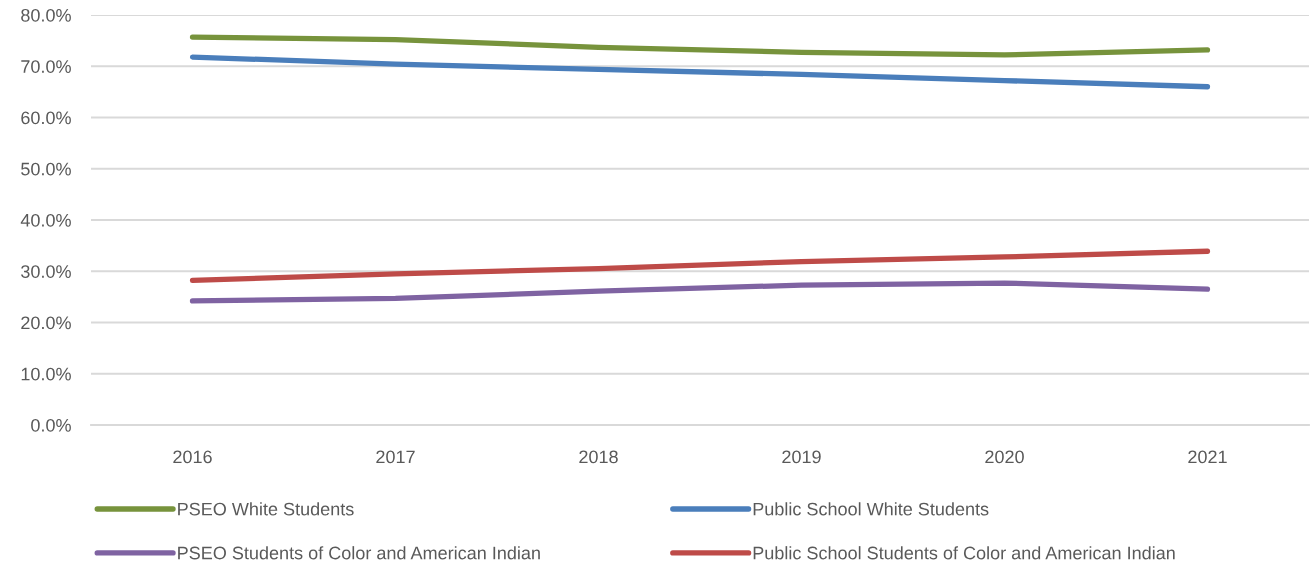  Describe the element at coordinates (46, 323) in the screenshot. I see `y-tick-label: 20.0%` at that location.